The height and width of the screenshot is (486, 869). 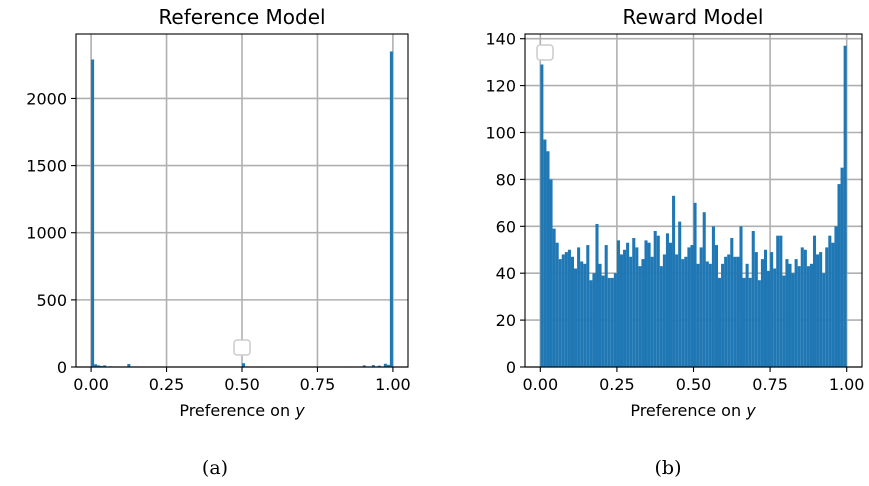 What do you see at coordinates (506, 179) in the screenshot?
I see `y-tick-label: 80` at bounding box center [506, 179].